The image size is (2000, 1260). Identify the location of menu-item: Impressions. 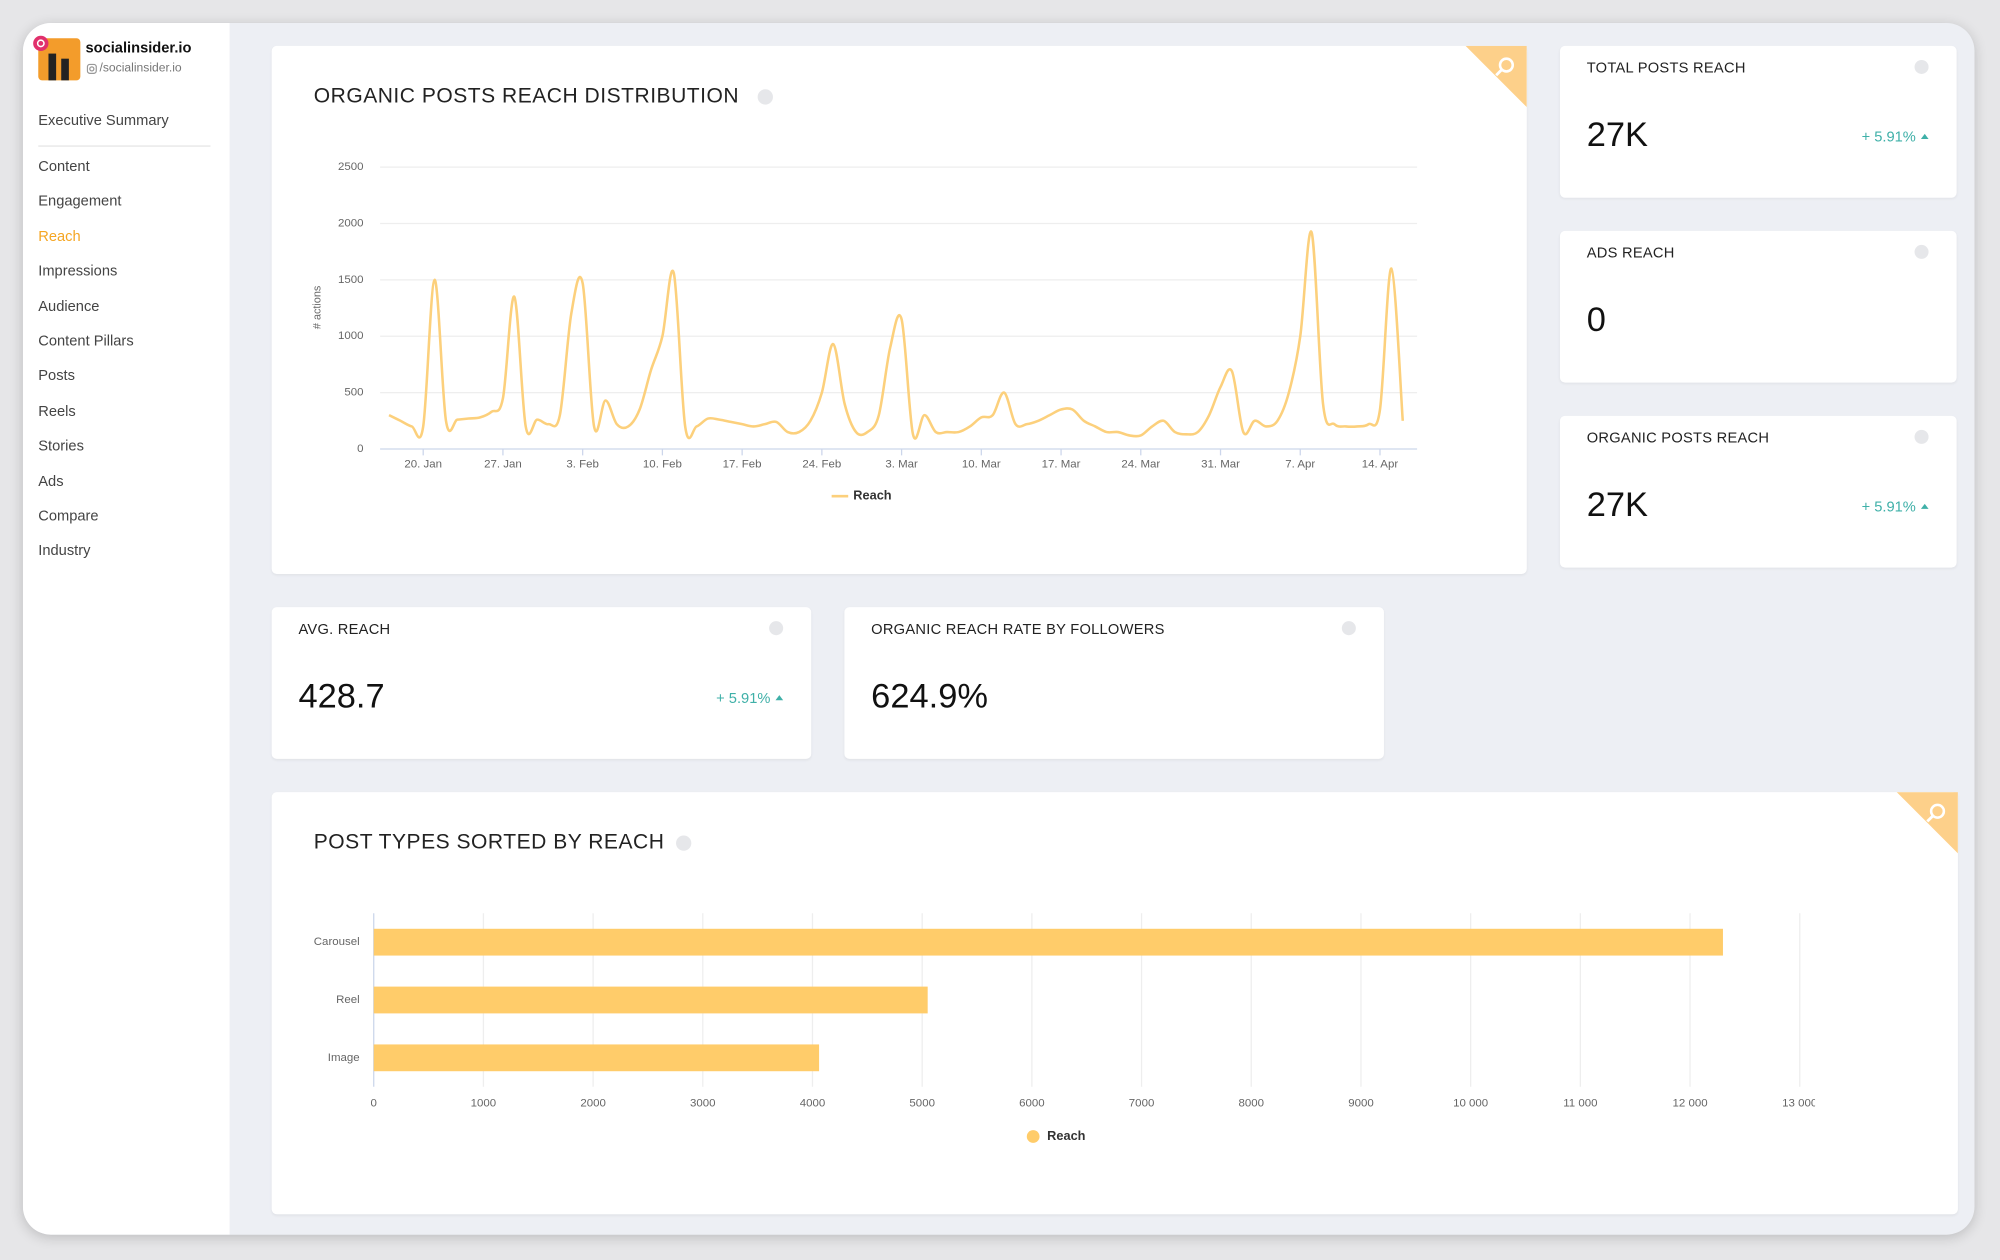
(78, 272).